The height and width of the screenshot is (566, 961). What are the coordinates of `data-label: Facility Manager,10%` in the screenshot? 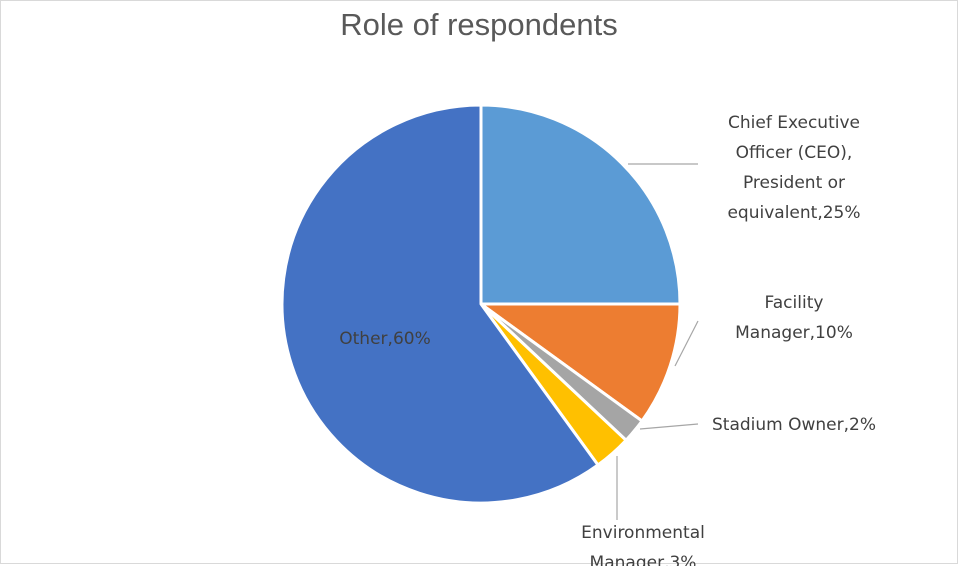 It's located at (794, 318).